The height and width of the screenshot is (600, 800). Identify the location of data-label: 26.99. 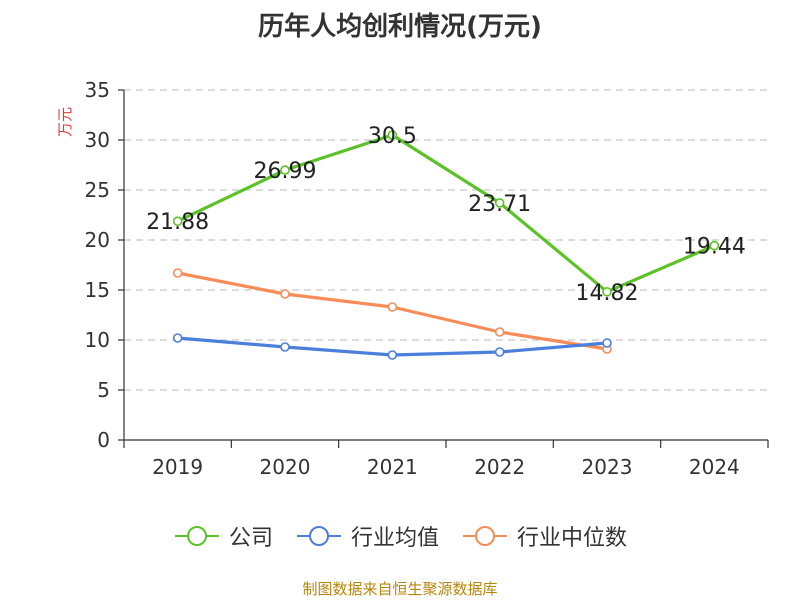
(285, 171).